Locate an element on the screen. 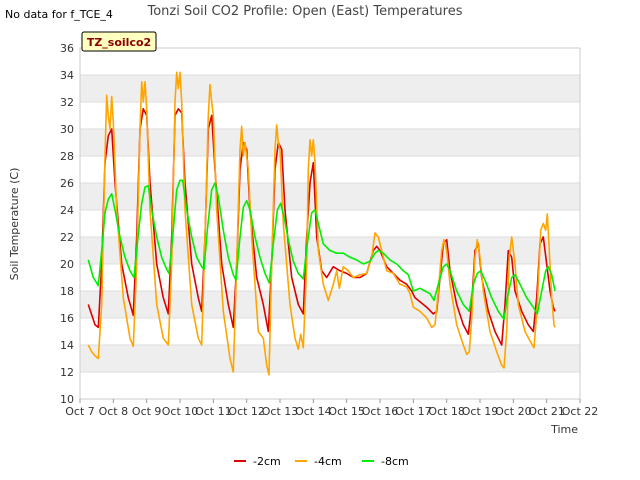  y-tick-label: 32 is located at coordinates (67, 102).